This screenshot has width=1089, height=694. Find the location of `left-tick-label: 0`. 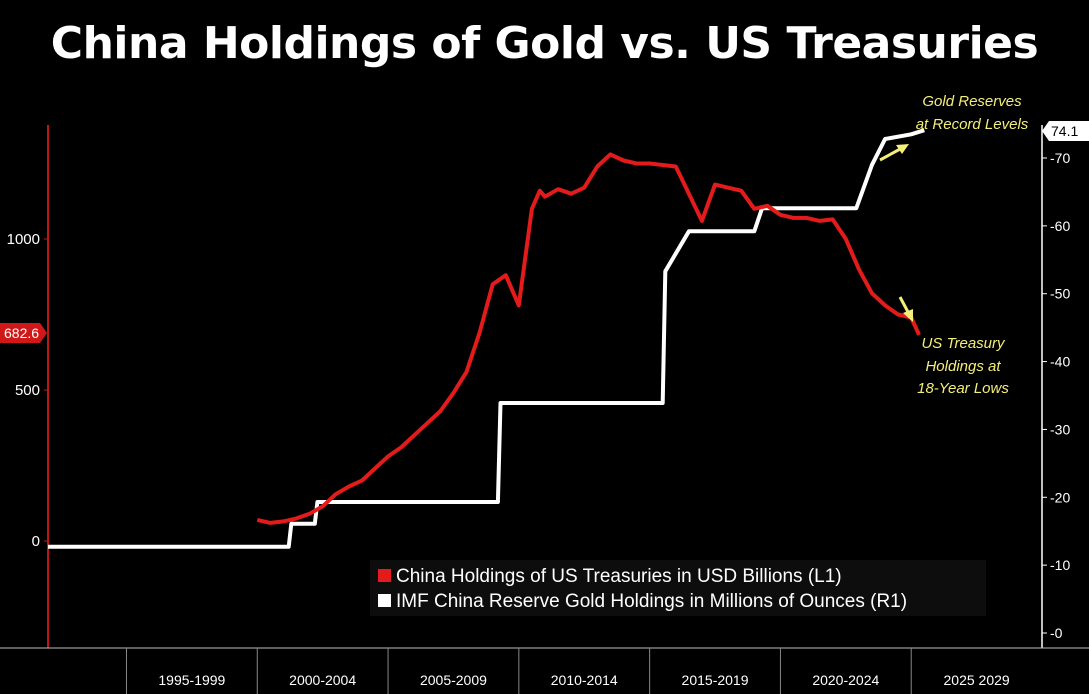

left-tick-label: 0 is located at coordinates (36, 541).